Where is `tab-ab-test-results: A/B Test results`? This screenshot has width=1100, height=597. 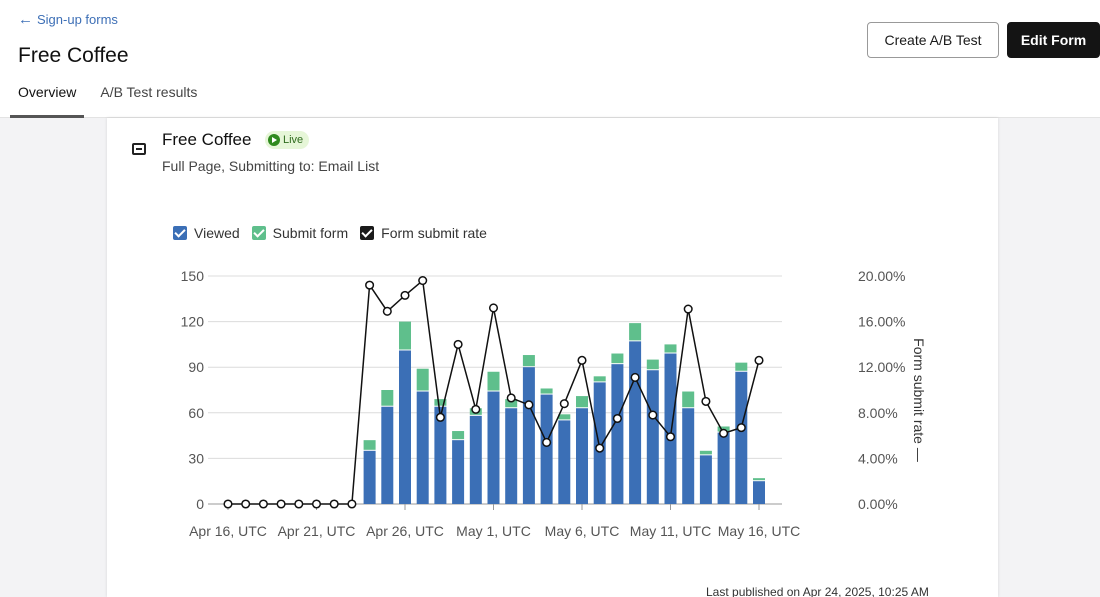
tab-ab-test-results: A/B Test results is located at coordinates (149, 92).